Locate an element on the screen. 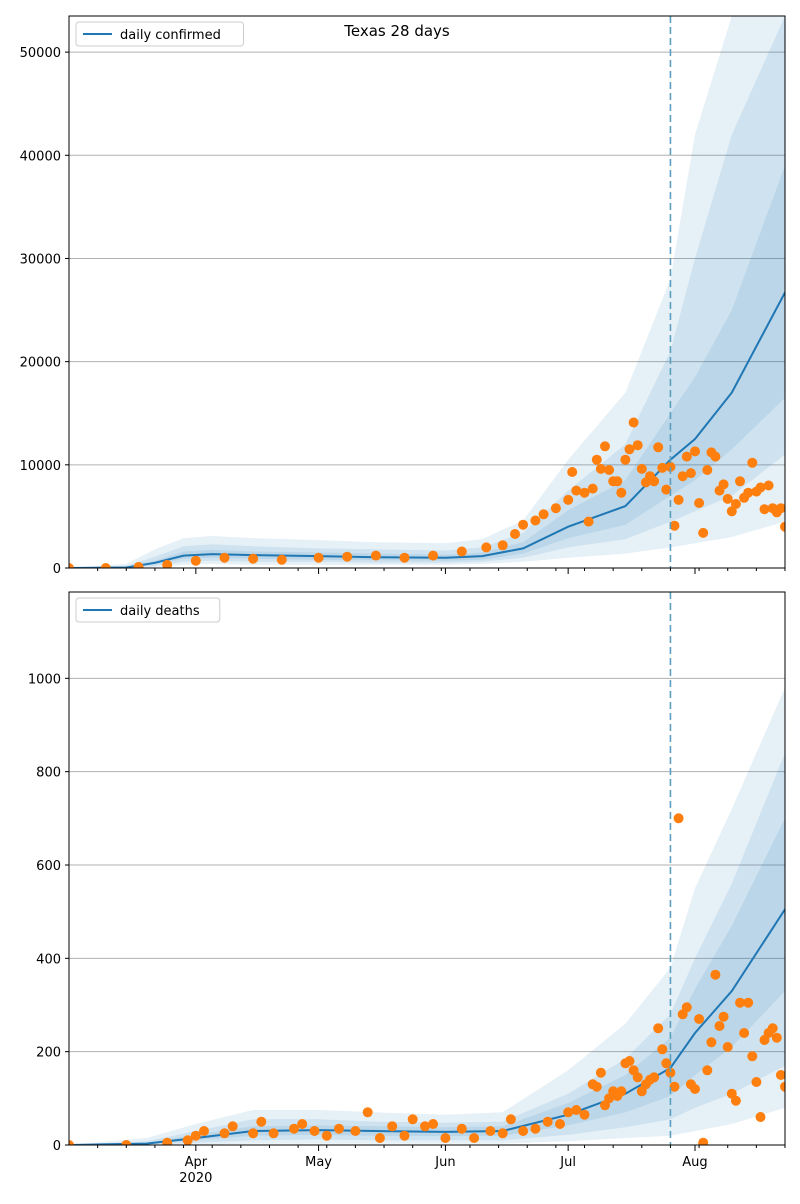 This screenshot has width=800, height=1204. y-tick-label: 20000 is located at coordinates (40, 363).